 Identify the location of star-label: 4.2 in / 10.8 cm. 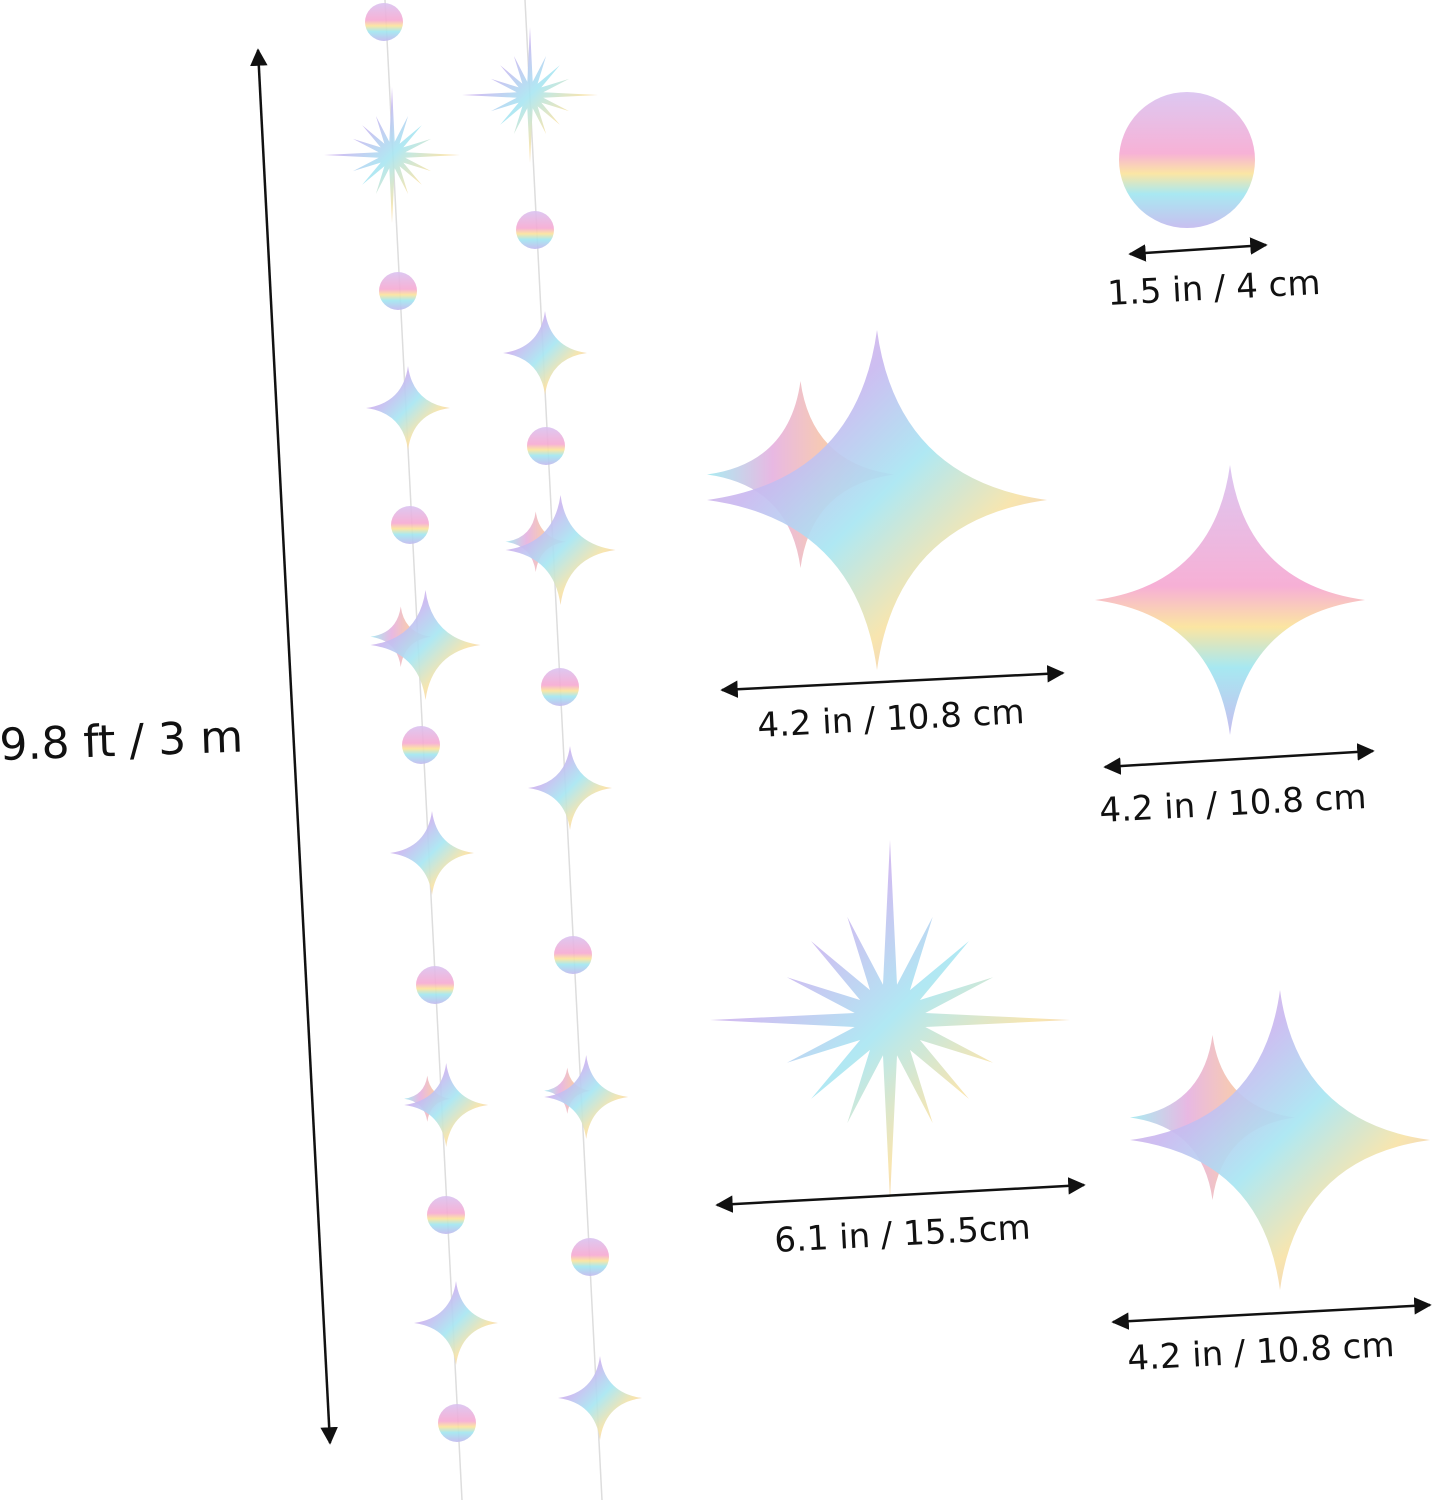
(1232, 804).